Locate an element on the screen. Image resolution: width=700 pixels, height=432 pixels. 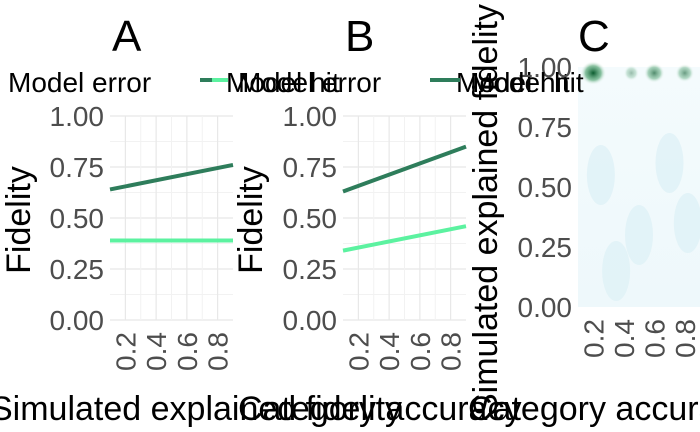
panel-c-letter: C is located at coordinates (594, 36).